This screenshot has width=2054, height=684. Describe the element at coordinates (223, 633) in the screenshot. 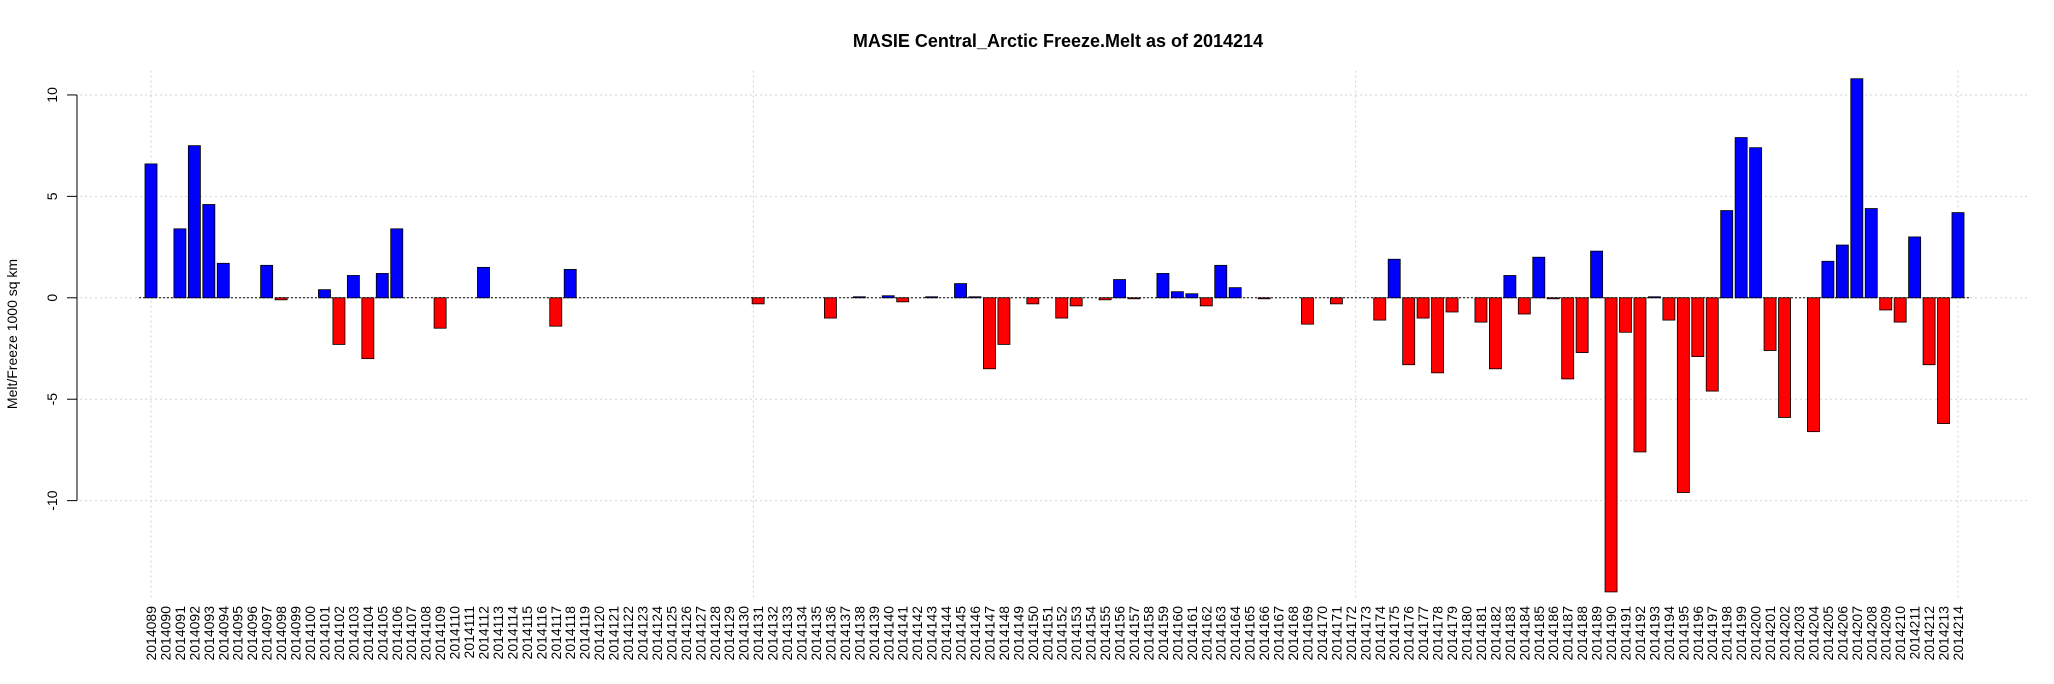

I see `x-tick-label: 2014094` at that location.